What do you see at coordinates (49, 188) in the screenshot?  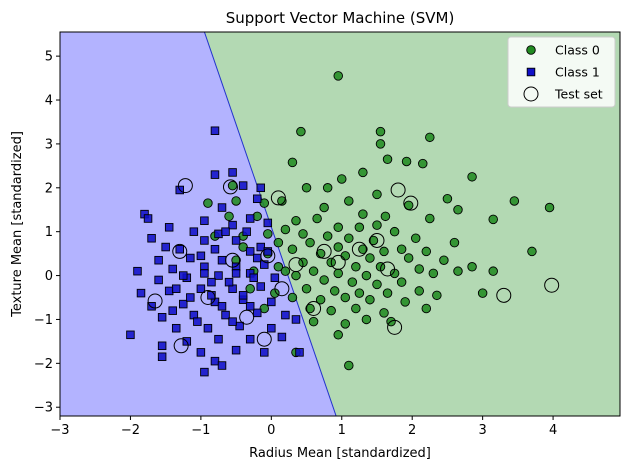 I see `y-tick-label: 2` at bounding box center [49, 188].